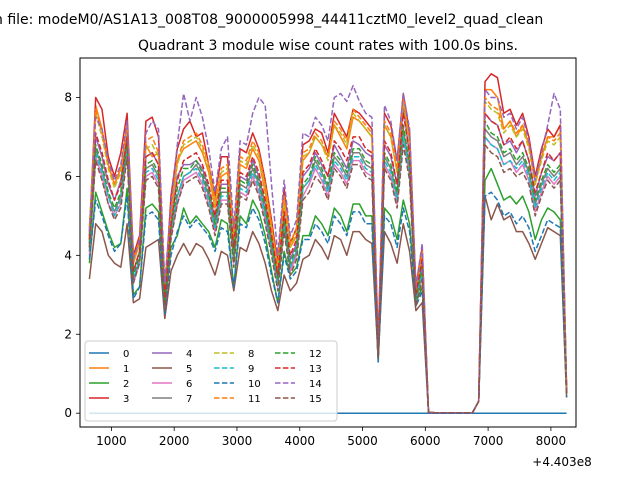 The image size is (640, 480). Describe the element at coordinates (251, 354) in the screenshot. I see `legend-label-8: 8` at that location.